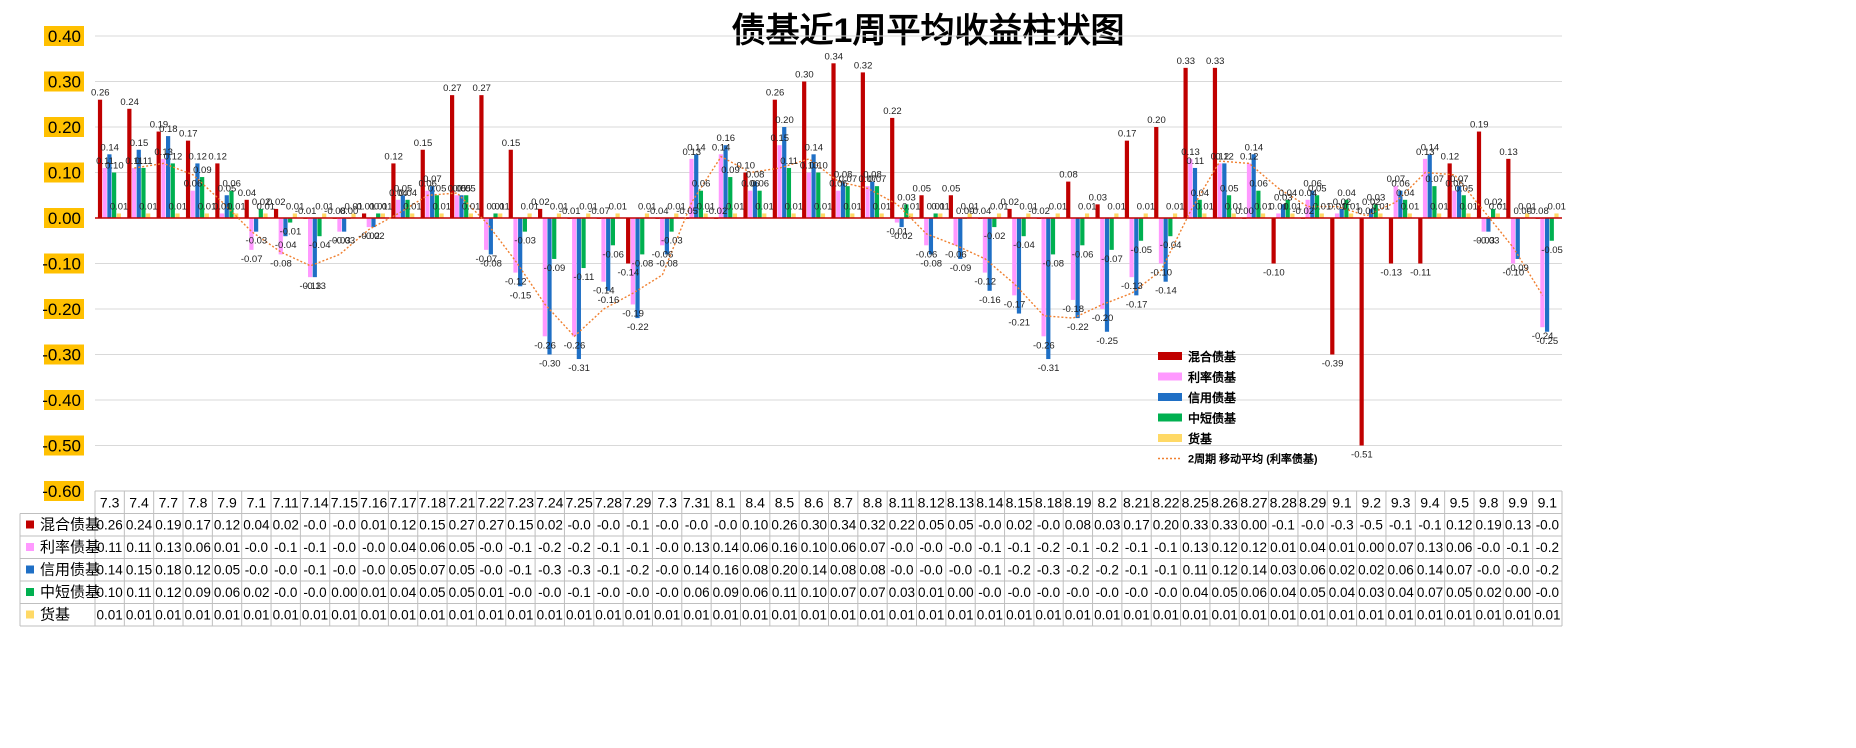 The width and height of the screenshot is (1856, 748). Describe the element at coordinates (1371, 525) in the screenshot. I see `table-cell: -0.5` at that location.